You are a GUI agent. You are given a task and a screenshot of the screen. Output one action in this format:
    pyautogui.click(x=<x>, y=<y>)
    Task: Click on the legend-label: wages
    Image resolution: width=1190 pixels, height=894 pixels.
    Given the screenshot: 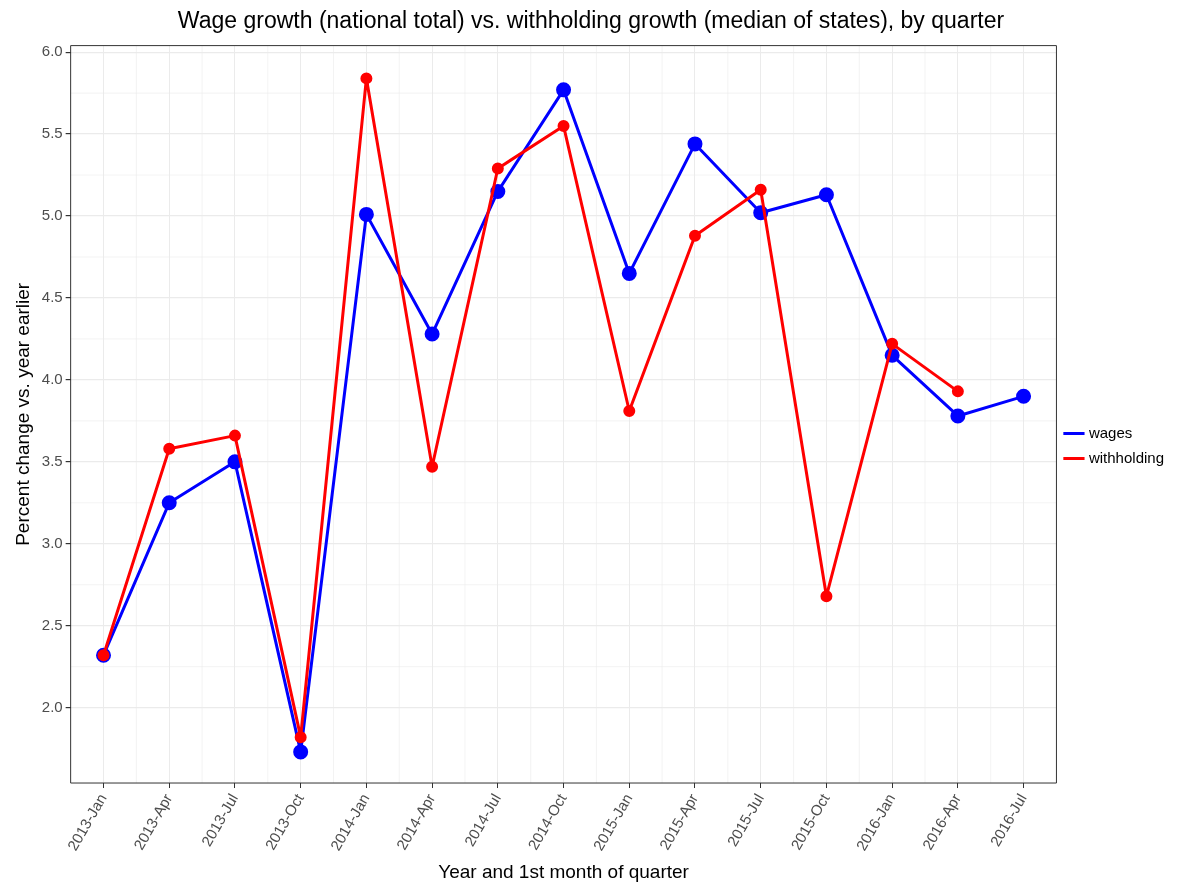 What is the action you would take?
    pyautogui.click(x=1110, y=432)
    